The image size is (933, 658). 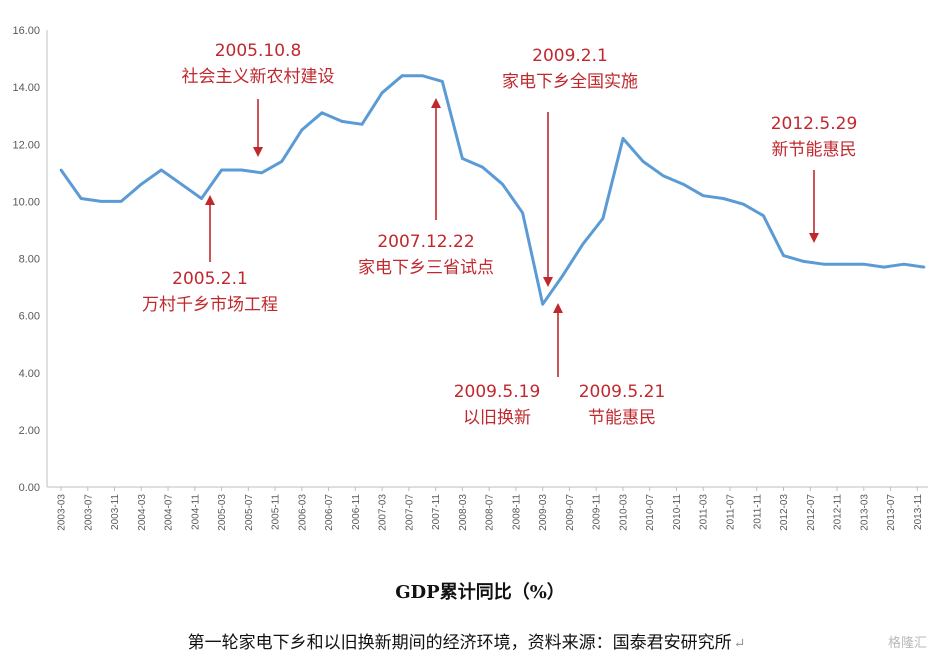 What do you see at coordinates (570, 166) in the screenshot?
I see `annotation-2009-2-1: 2009.2.1 家电下乡全国实施` at bounding box center [570, 166].